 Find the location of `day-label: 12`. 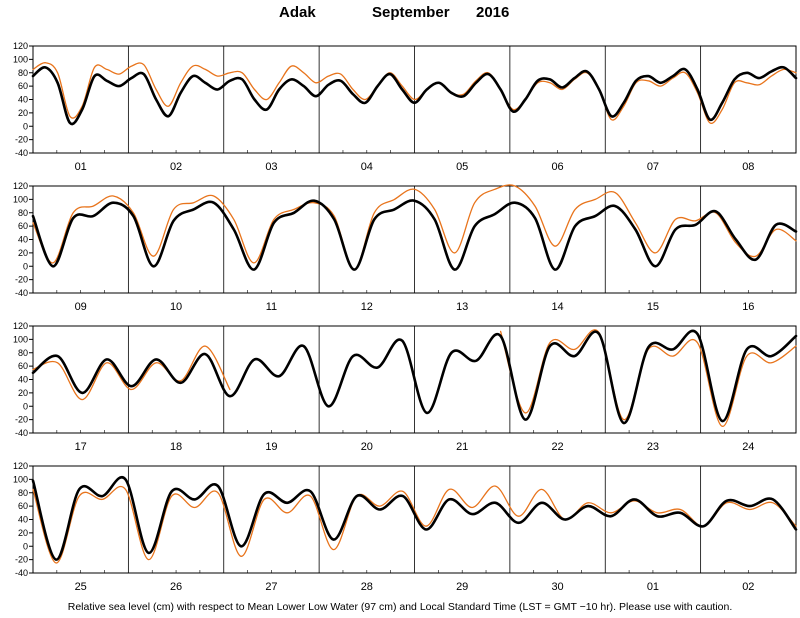

day-label: 12 is located at coordinates (367, 307).